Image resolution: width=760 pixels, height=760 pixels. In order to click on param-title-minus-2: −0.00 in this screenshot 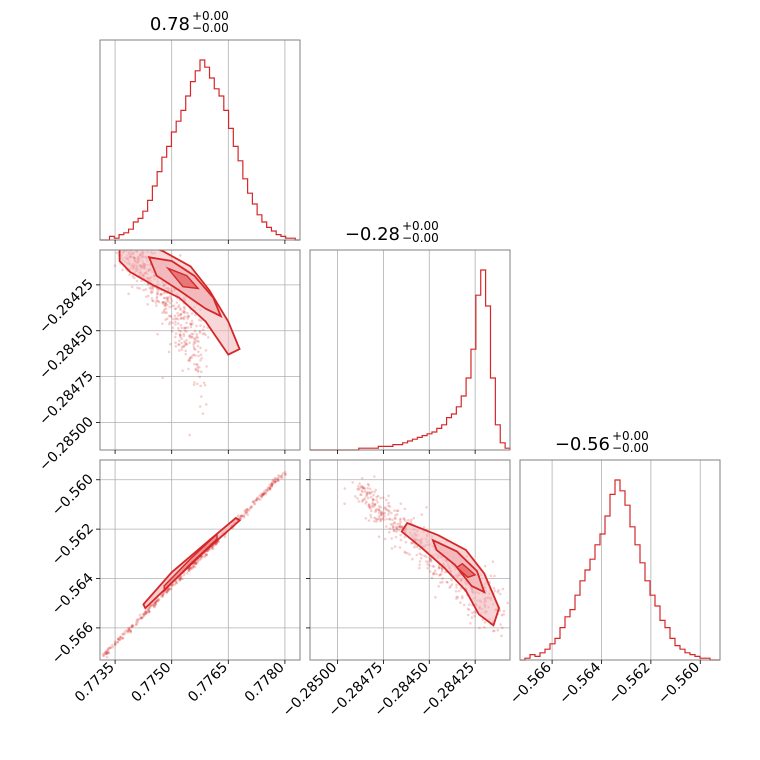, I will do `click(630, 448)`.